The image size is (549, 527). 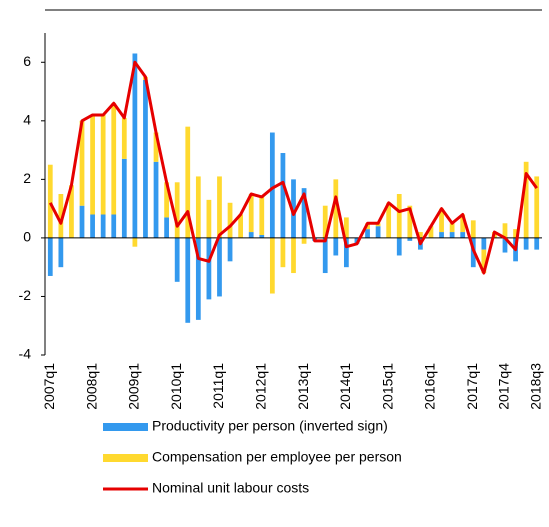 What do you see at coordinates (504, 386) in the screenshot?
I see `x-tick-label: 2017q4` at bounding box center [504, 386].